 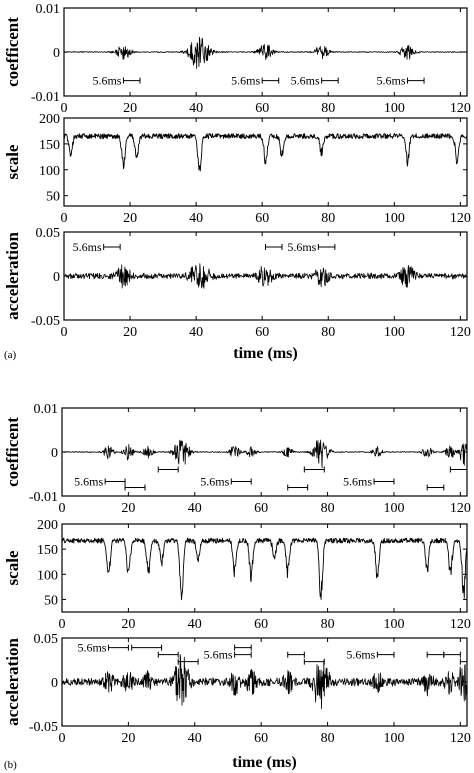 What do you see at coordinates (264, 568) in the screenshot?
I see `axes-frame` at bounding box center [264, 568].